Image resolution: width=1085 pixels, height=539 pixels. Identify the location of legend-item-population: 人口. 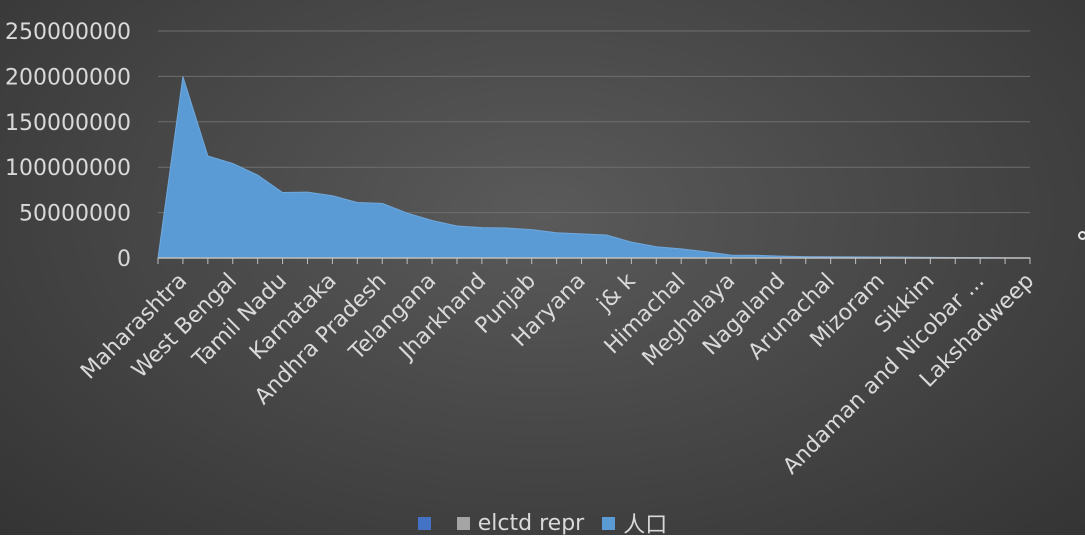
(634, 523).